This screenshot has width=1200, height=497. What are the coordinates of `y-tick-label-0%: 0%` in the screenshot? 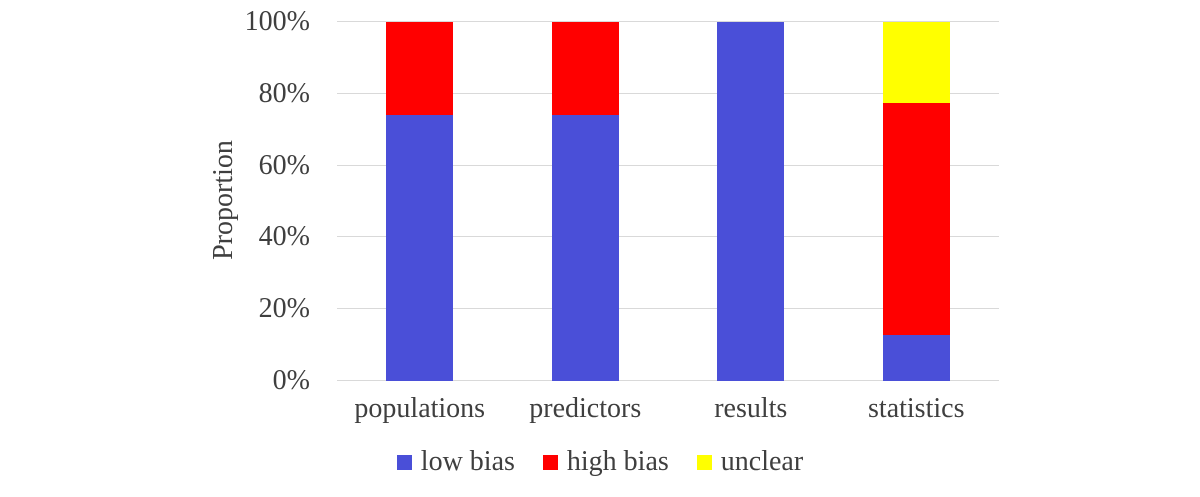 It's located at (291, 380).